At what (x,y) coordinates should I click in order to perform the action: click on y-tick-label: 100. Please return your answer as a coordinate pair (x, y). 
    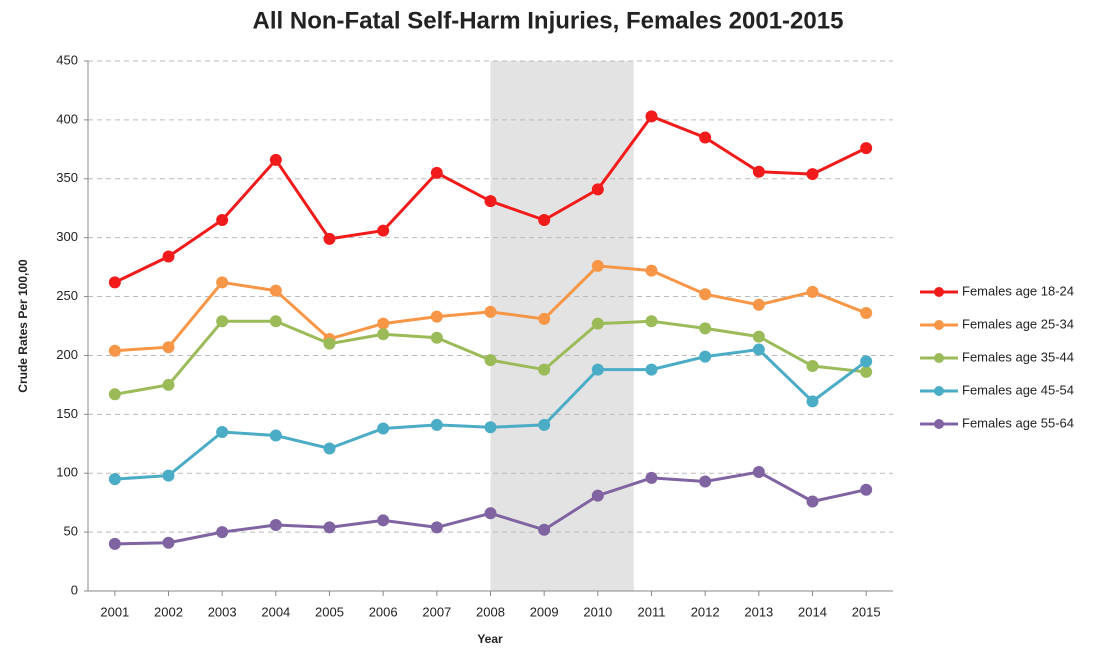
    Looking at the image, I should click on (67, 472).